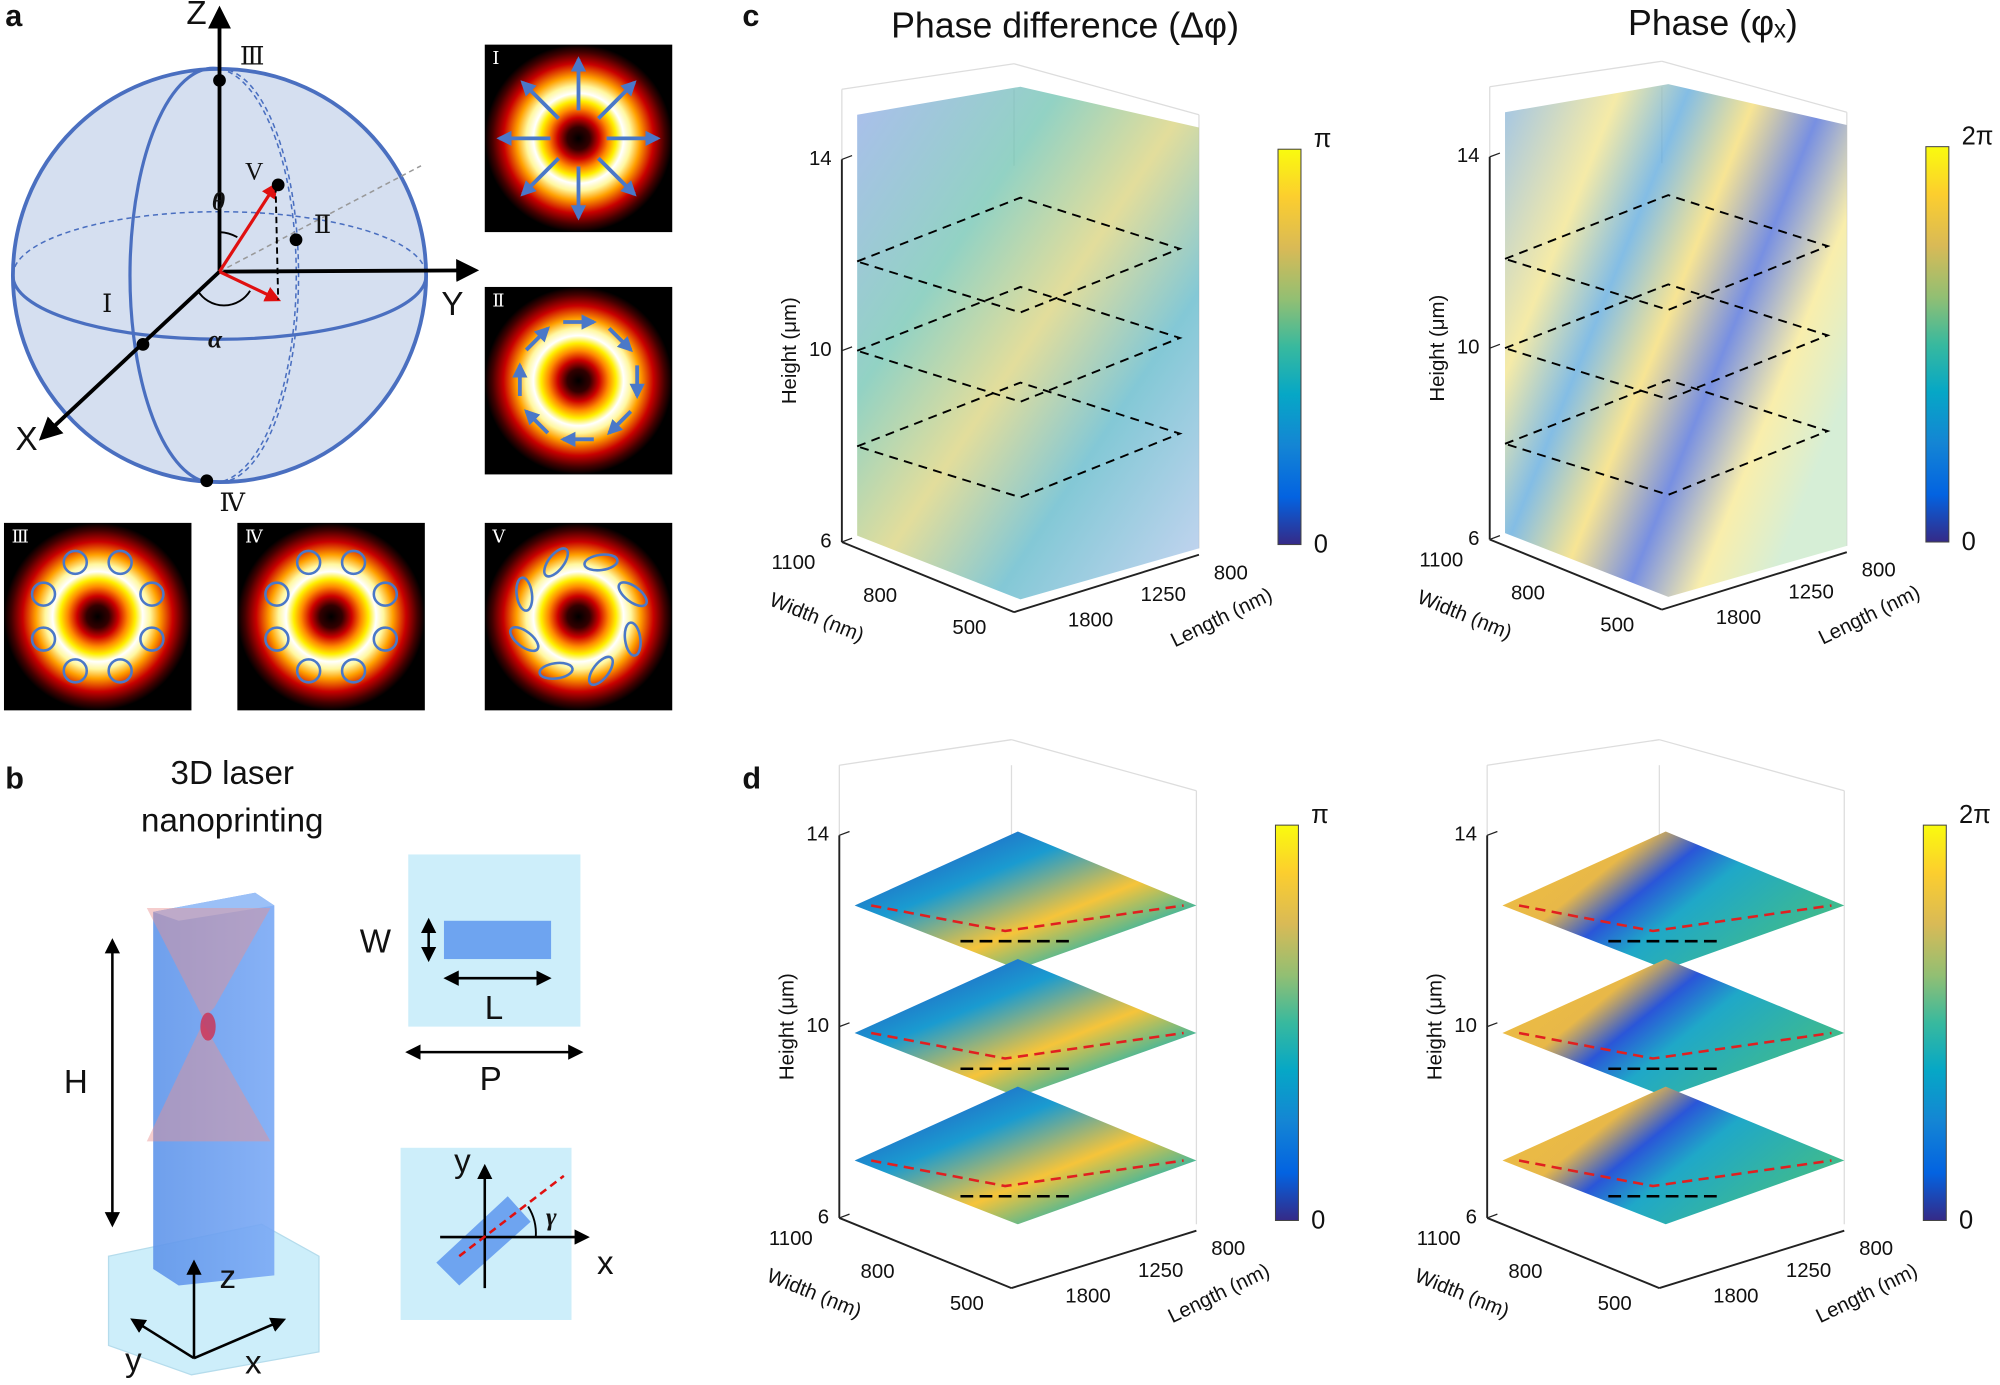  What do you see at coordinates (823, 1217) in the screenshot?
I see `tick-label: 6` at bounding box center [823, 1217].